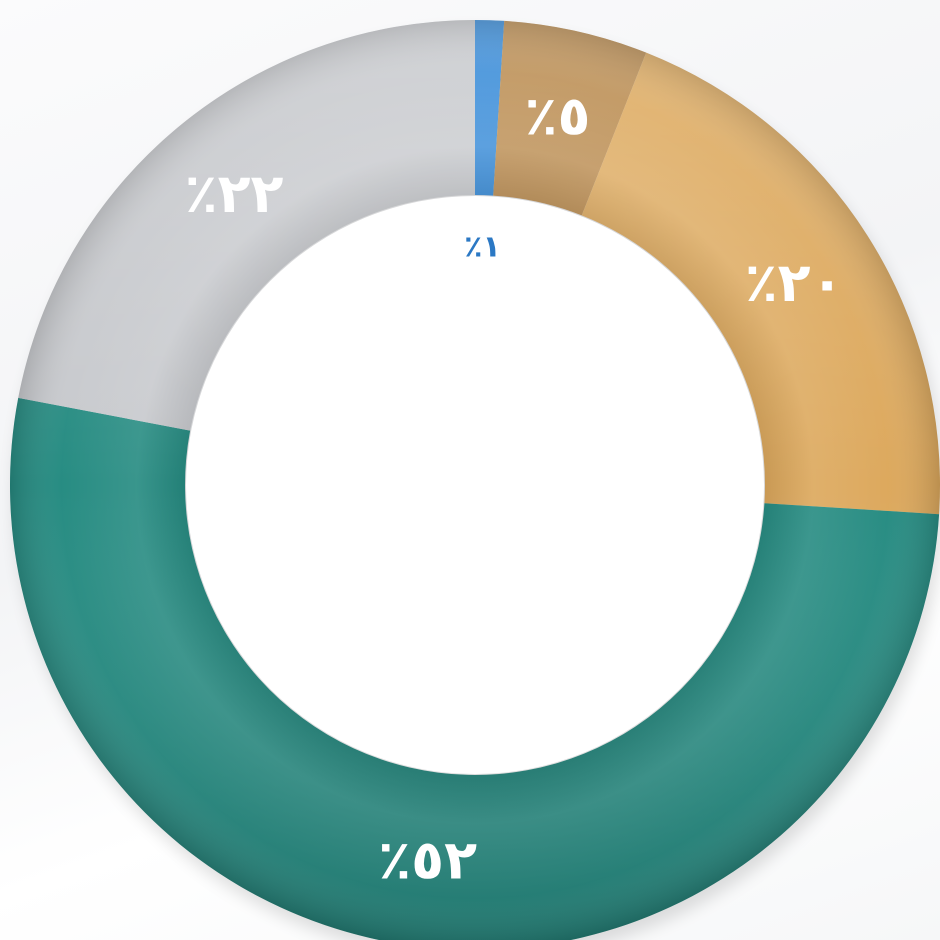  Describe the element at coordinates (482, 247) in the screenshot. I see `slice-label-0: ٪١` at that location.